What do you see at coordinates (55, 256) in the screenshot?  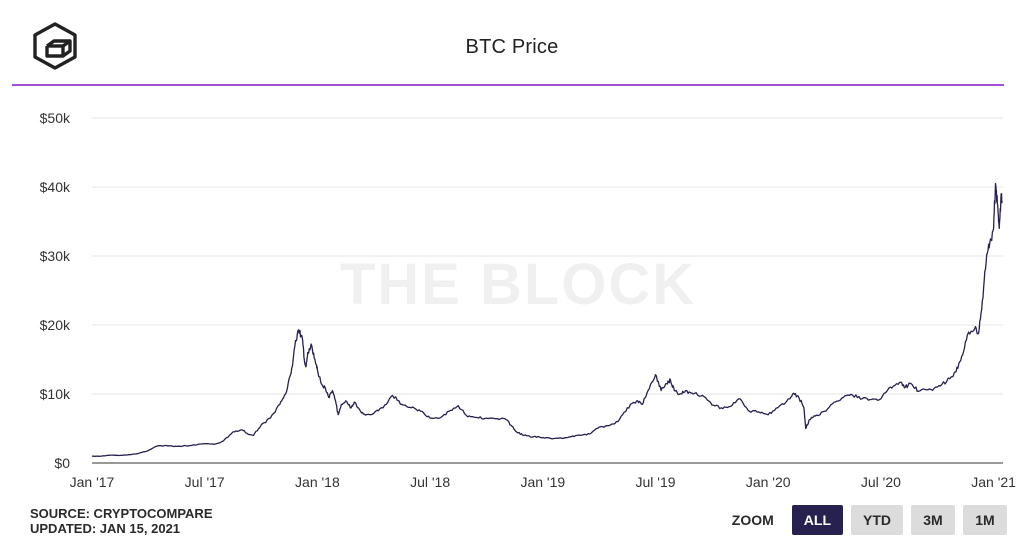 I see `y-tick-label: $30k` at bounding box center [55, 256].